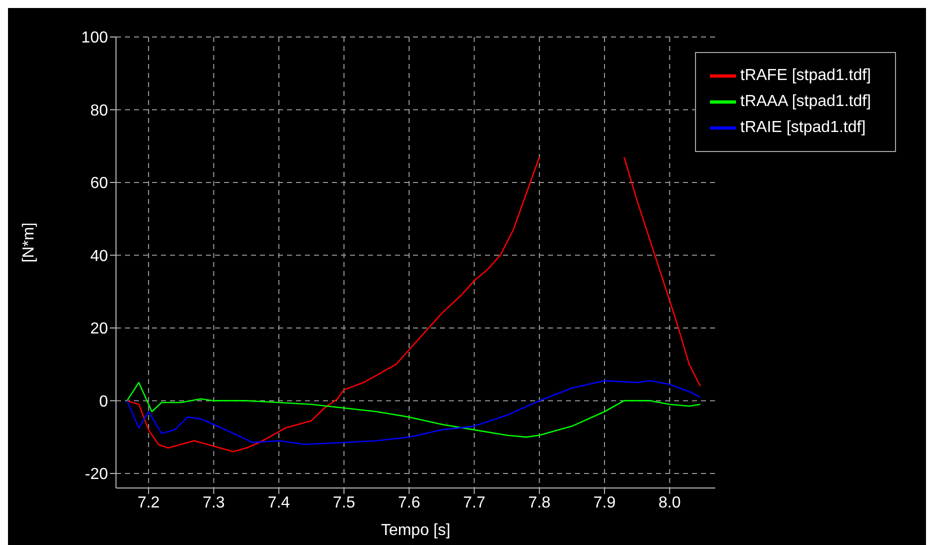 Image resolution: width=934 pixels, height=545 pixels. What do you see at coordinates (669, 503) in the screenshot?
I see `x-tick-label: 8.0` at bounding box center [669, 503].